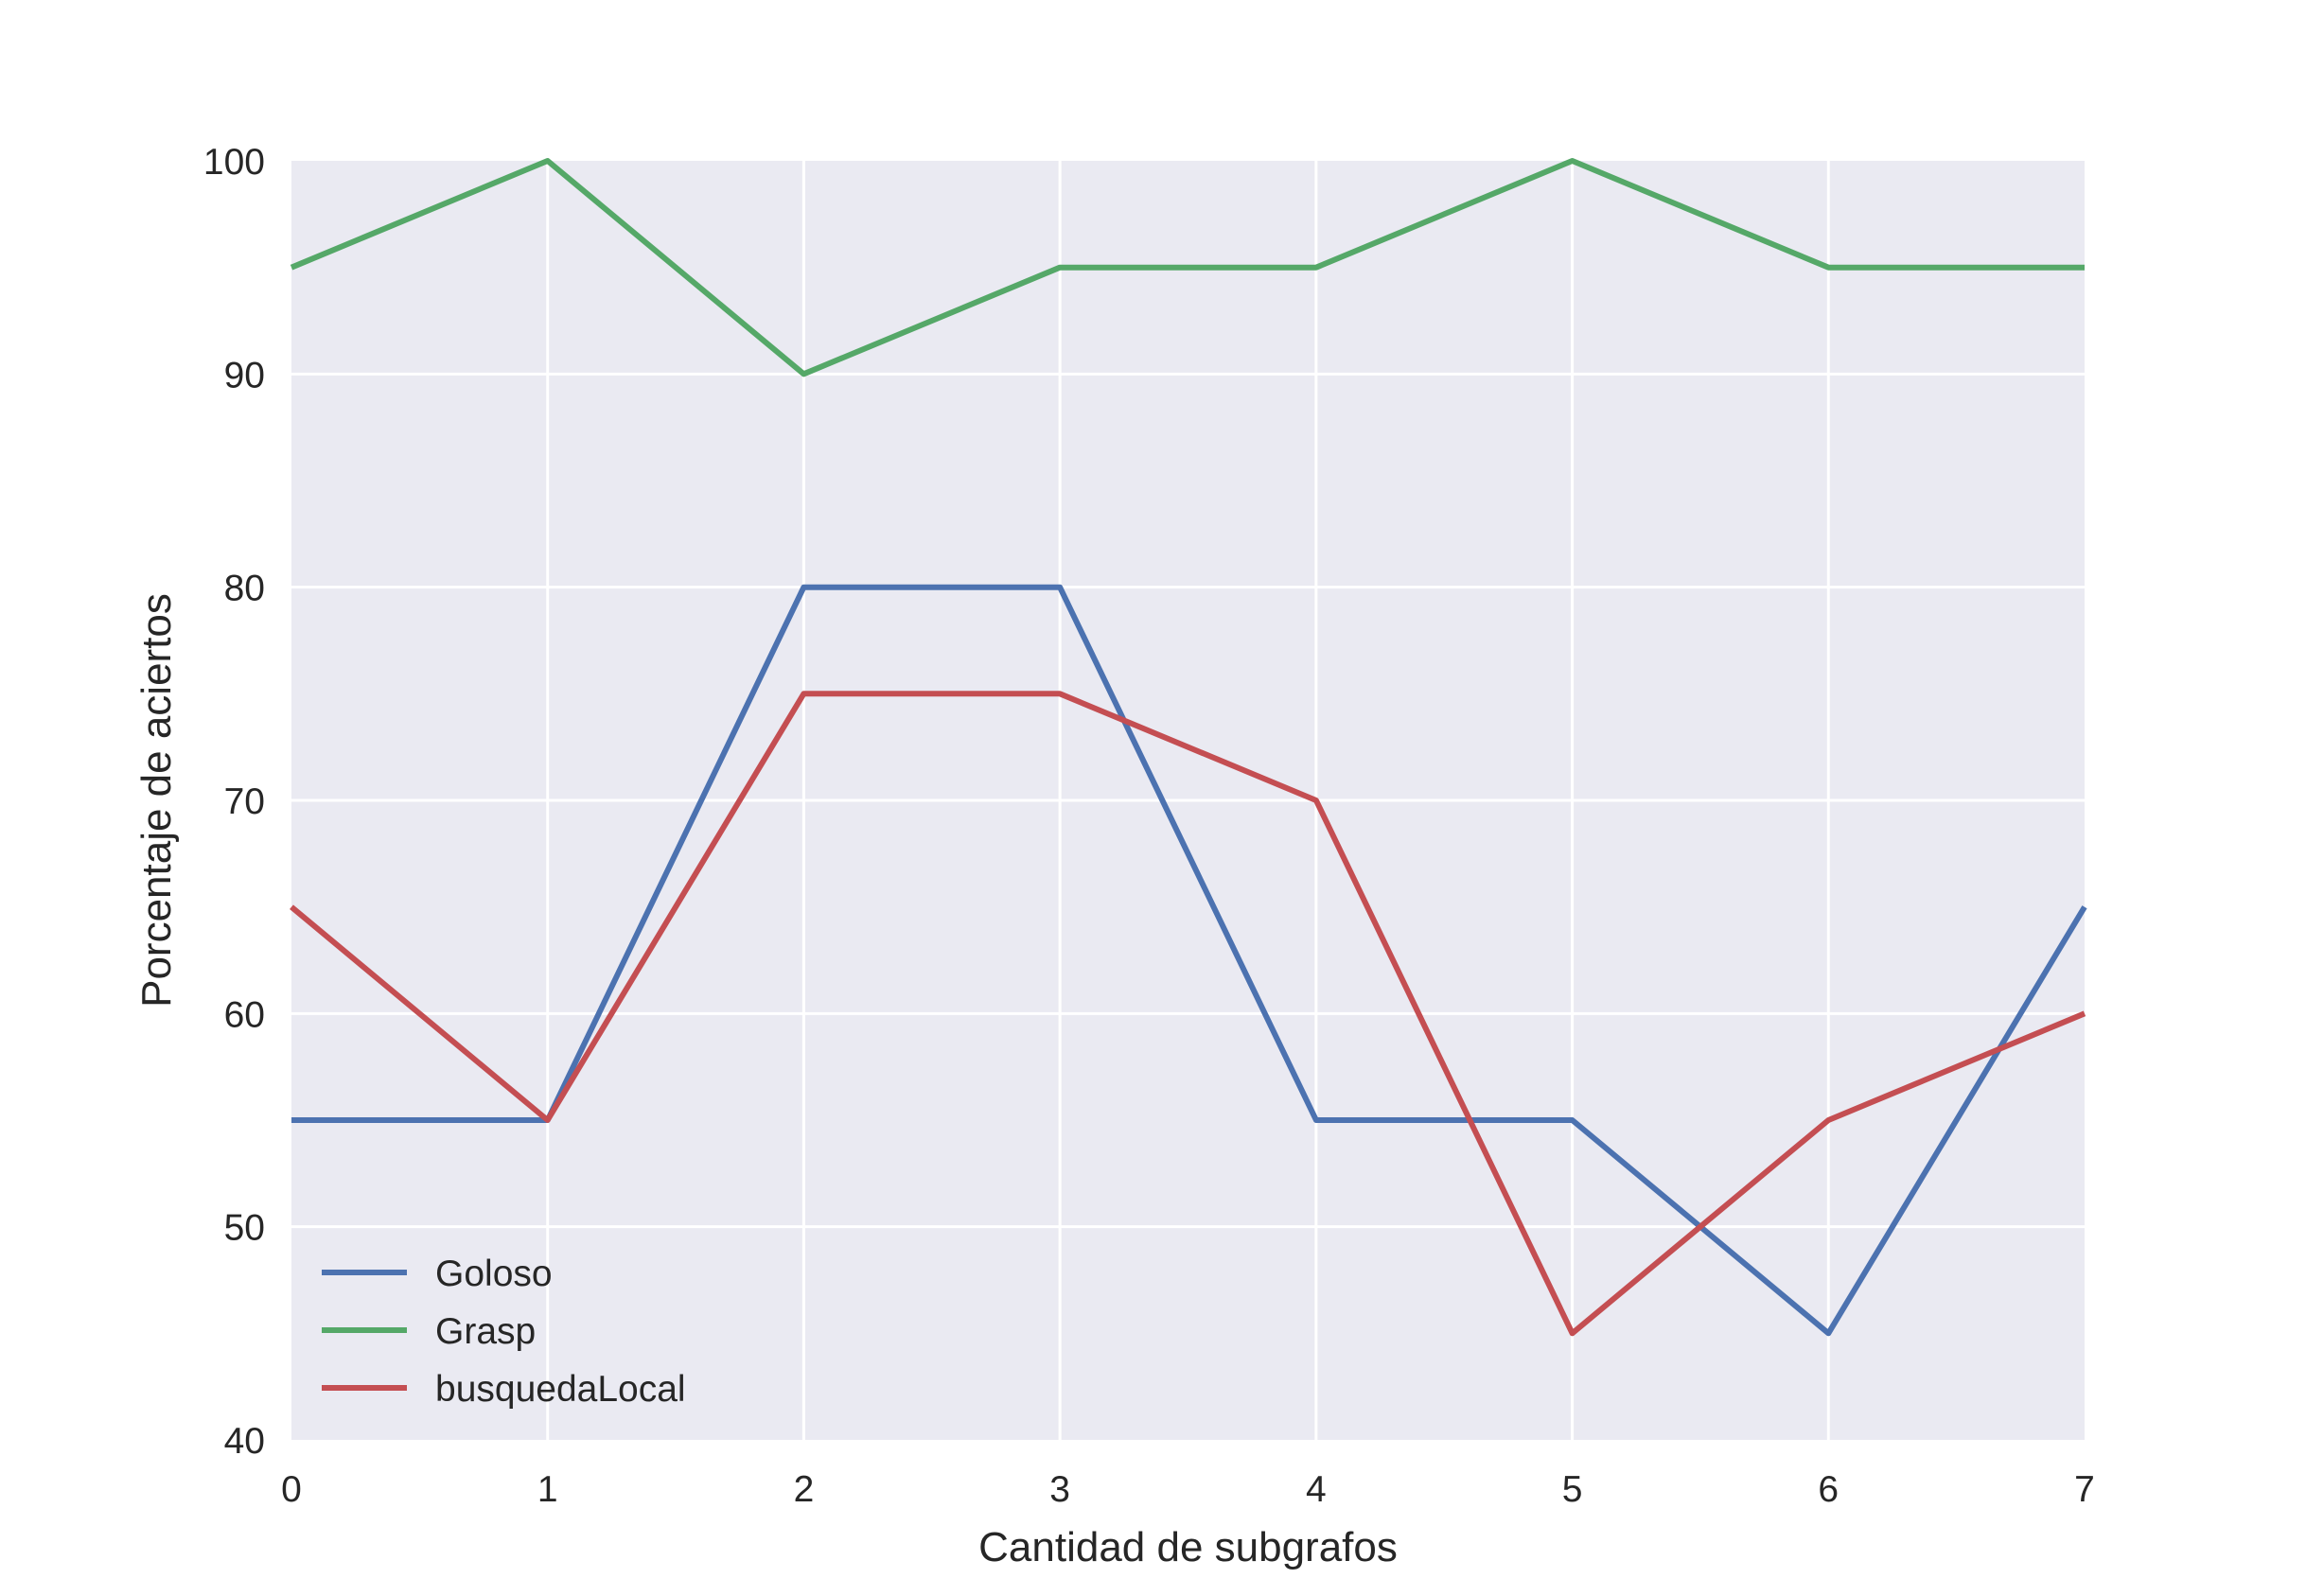  I want to click on x-tick-label: 2, so click(804, 1489).